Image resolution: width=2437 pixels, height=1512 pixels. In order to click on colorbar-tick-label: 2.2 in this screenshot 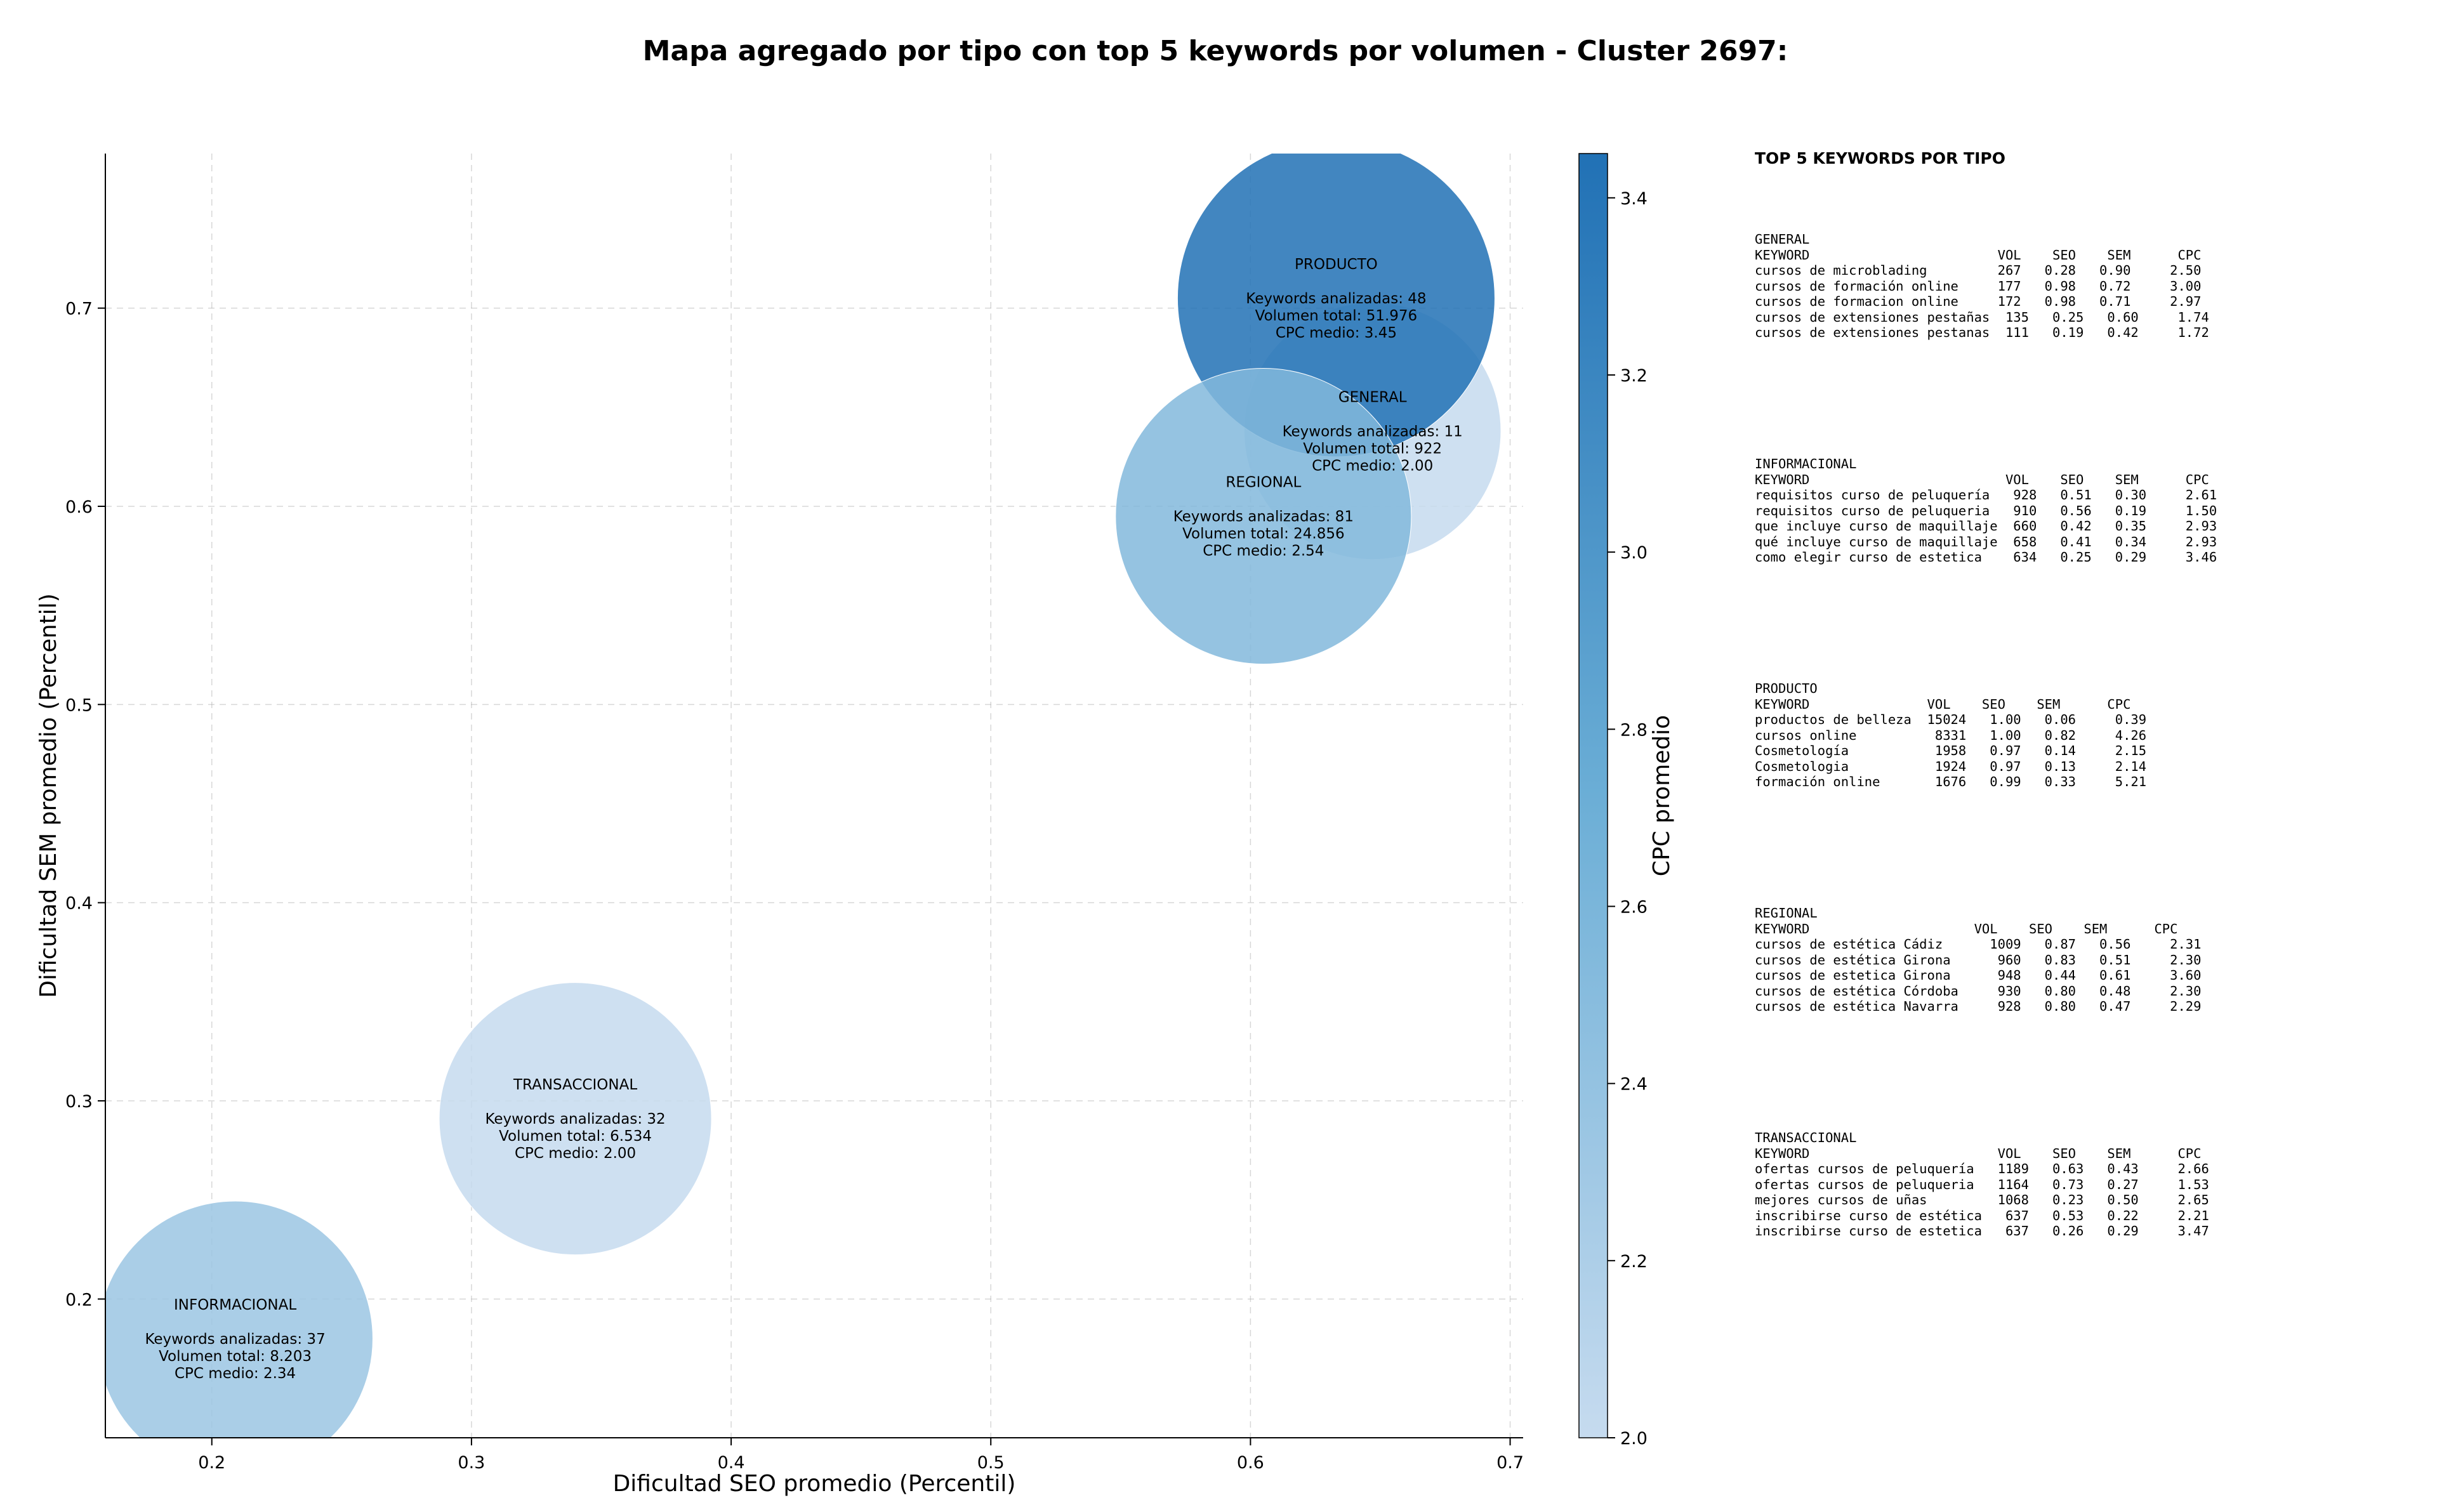, I will do `click(1634, 1262)`.